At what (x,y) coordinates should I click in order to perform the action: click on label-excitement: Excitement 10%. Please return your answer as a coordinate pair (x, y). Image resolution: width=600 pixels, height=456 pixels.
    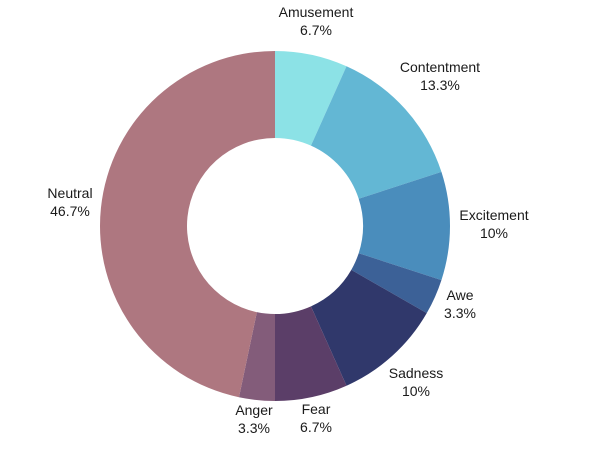
    Looking at the image, I should click on (493, 224).